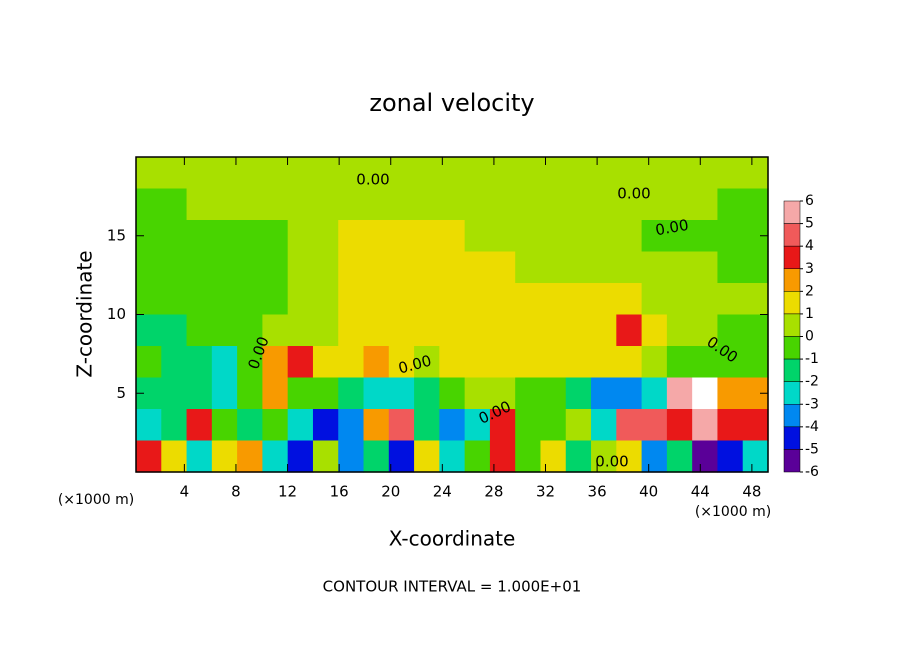  I want to click on colorbar-tick-label: 6, so click(809, 201).